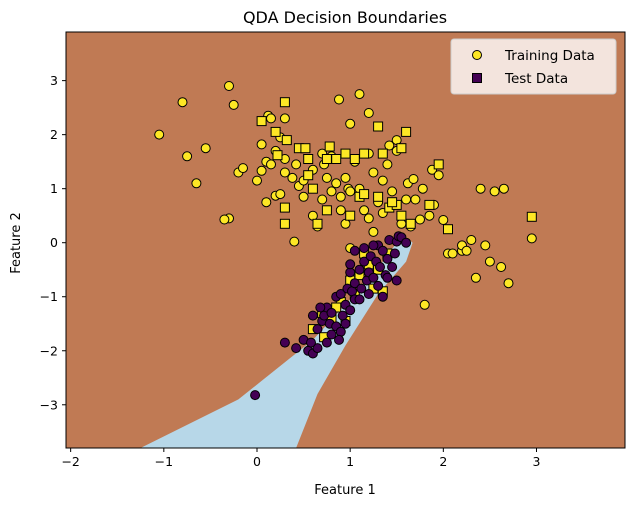 The height and width of the screenshot is (510, 633). What do you see at coordinates (533, 66) in the screenshot?
I see `legend-frame` at bounding box center [533, 66].